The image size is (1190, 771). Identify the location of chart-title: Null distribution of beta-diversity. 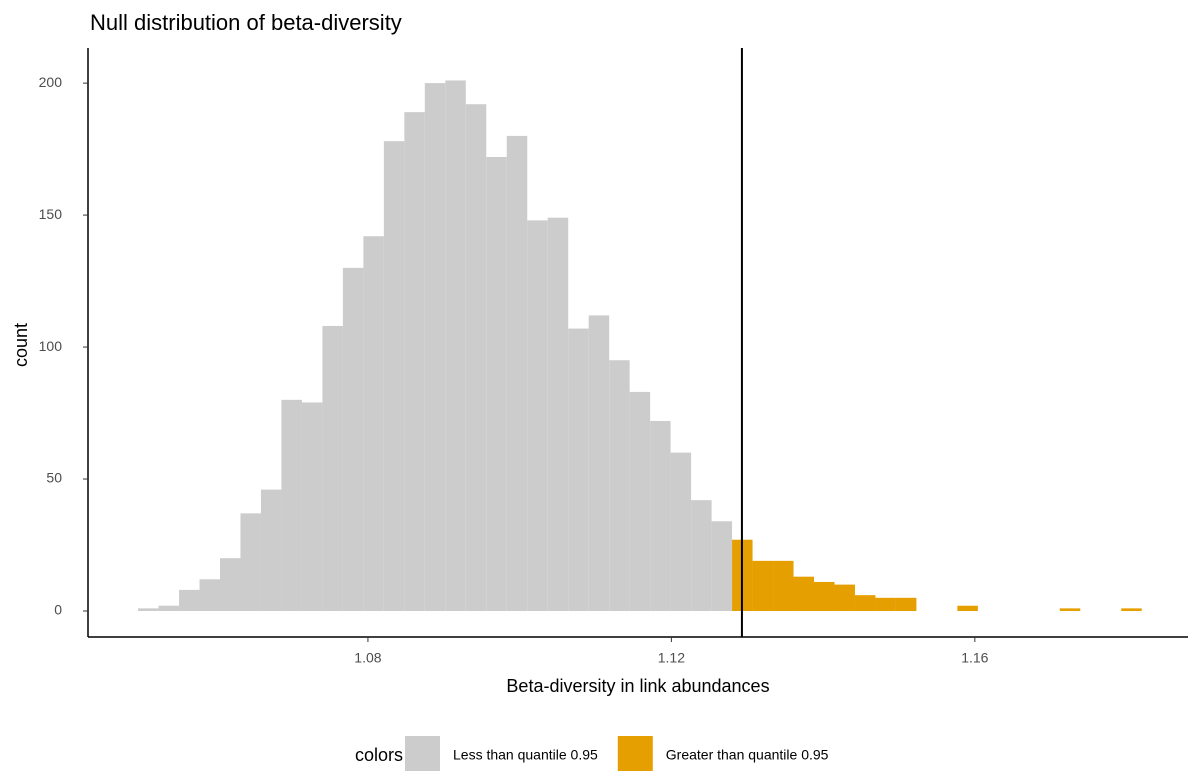
(246, 22).